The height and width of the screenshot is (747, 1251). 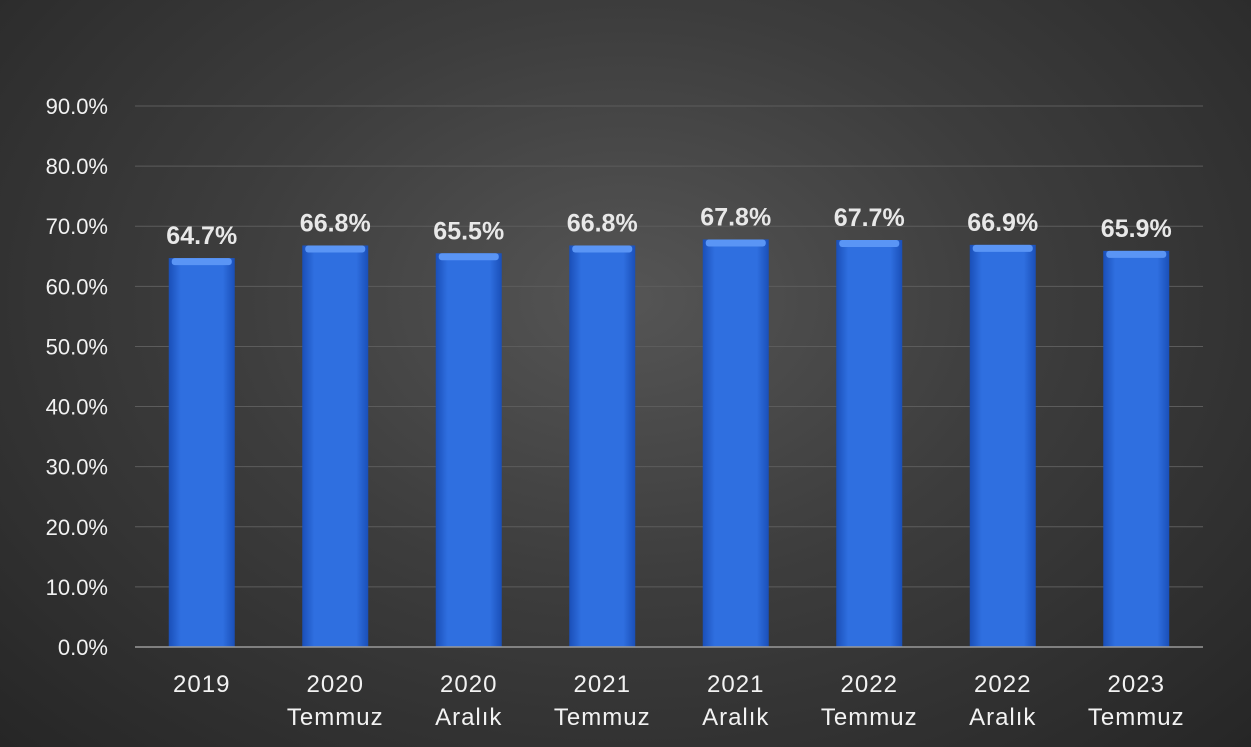 What do you see at coordinates (83, 647) in the screenshot?
I see `y-tick-label: 0.0%` at bounding box center [83, 647].